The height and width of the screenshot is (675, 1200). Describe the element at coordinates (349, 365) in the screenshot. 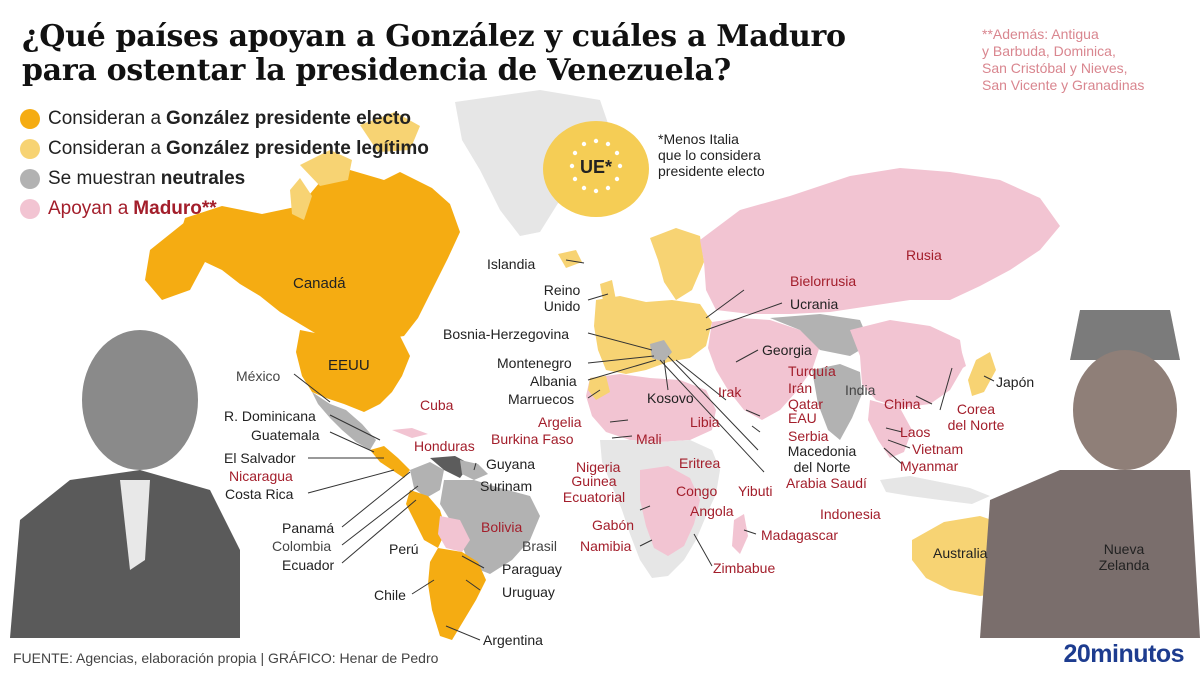

I see `label-eeuu: EEUU` at that location.